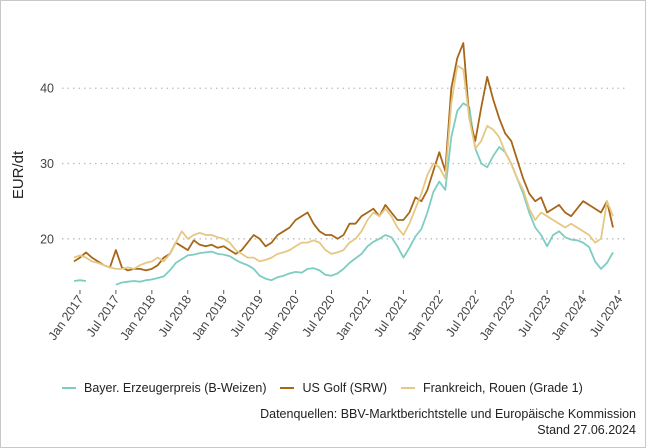  I want to click on x-tick-label: Jul 2017, so click(103, 316).